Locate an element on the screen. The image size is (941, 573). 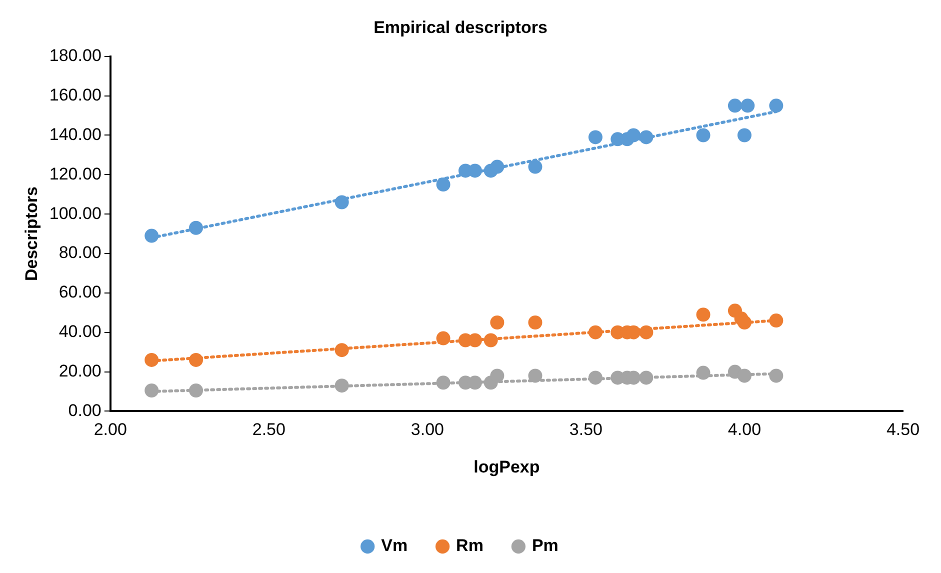
x-tick-label: 3.50 is located at coordinates (586, 430).